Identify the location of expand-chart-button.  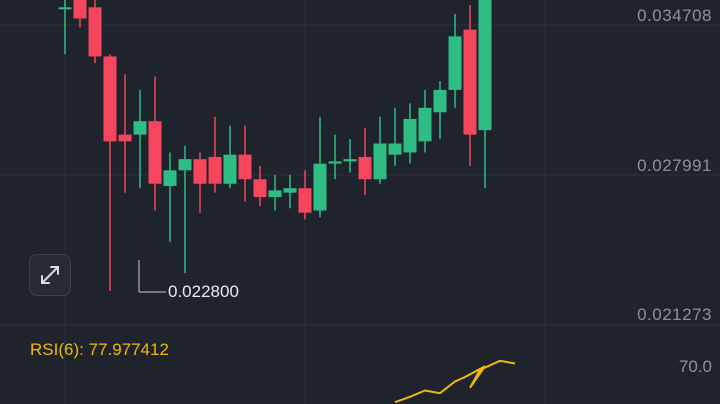
(50, 275).